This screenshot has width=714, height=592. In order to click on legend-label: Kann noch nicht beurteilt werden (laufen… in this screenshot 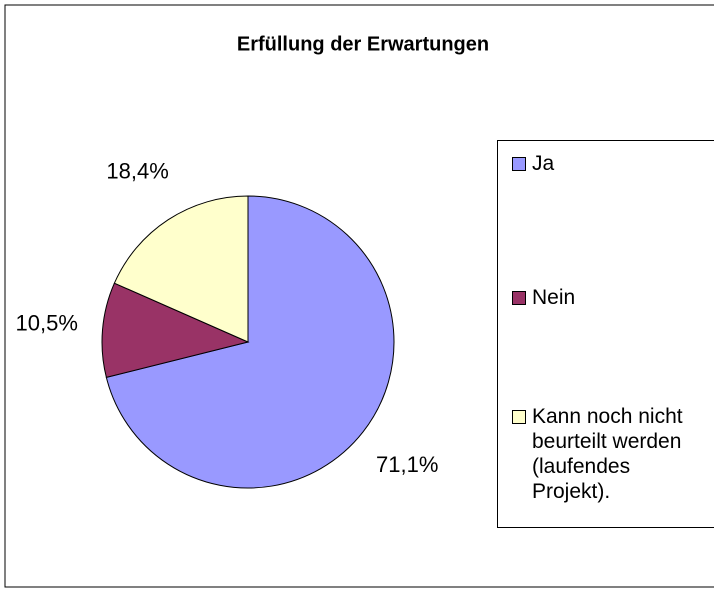, I will do `click(607, 454)`.